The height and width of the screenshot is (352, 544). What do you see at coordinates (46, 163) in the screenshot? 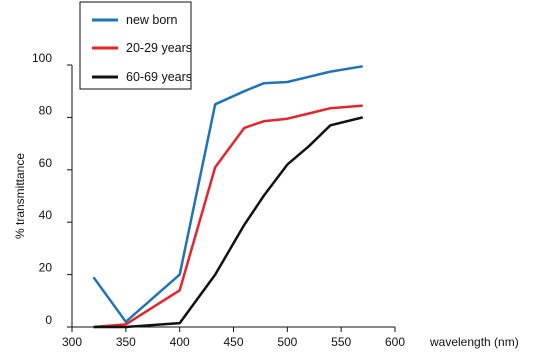
I see `y-tick-label: 60` at bounding box center [46, 163].